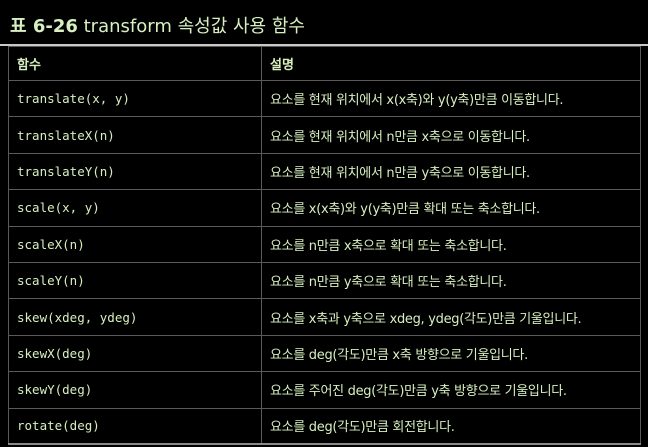 The width and height of the screenshot is (648, 447). Describe the element at coordinates (451, 63) in the screenshot. I see `header-description: 설명` at that location.